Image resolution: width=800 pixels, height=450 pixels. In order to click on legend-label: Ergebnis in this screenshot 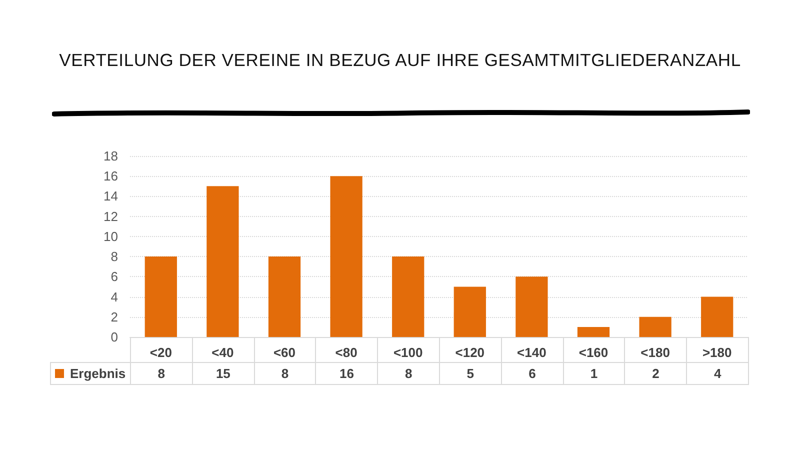, I will do `click(98, 373)`.